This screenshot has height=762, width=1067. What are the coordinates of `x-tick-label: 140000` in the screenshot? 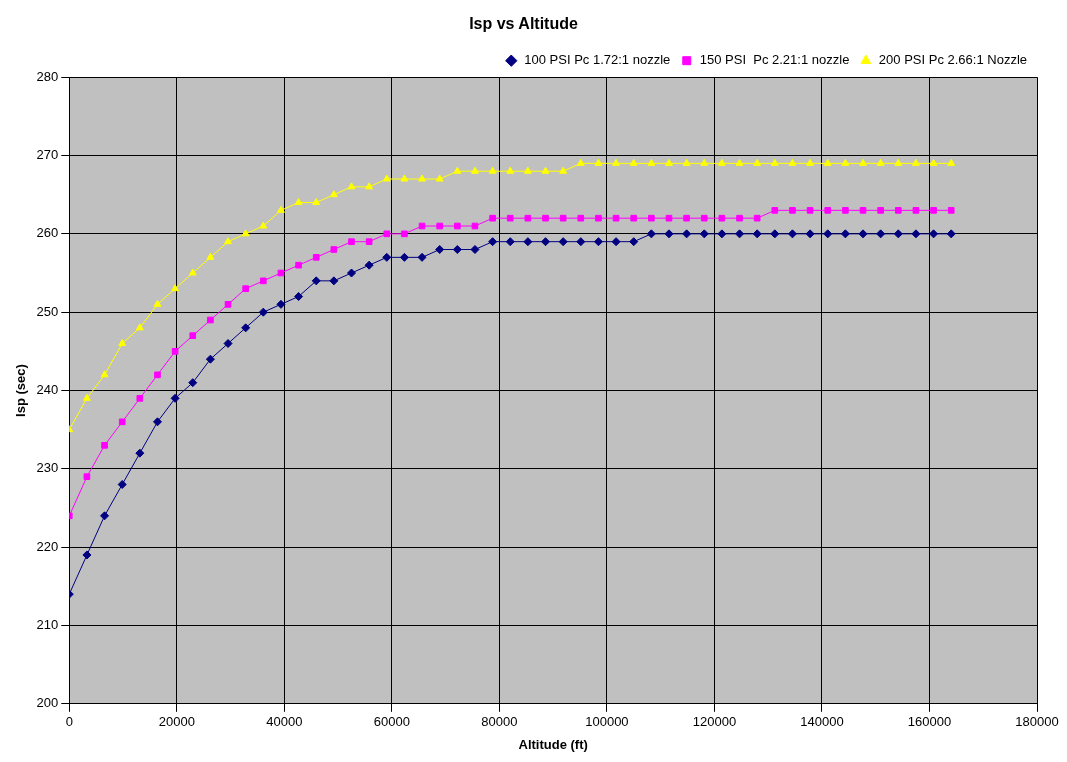 It's located at (822, 722).